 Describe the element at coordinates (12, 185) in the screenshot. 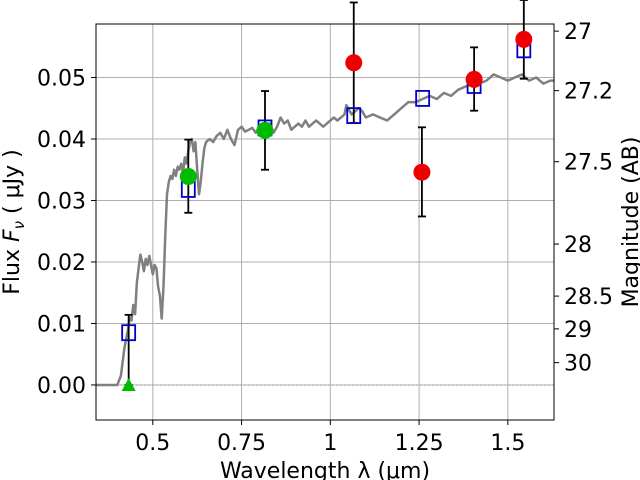

I see `y-axis-label-unit: ( μJy )` at that location.